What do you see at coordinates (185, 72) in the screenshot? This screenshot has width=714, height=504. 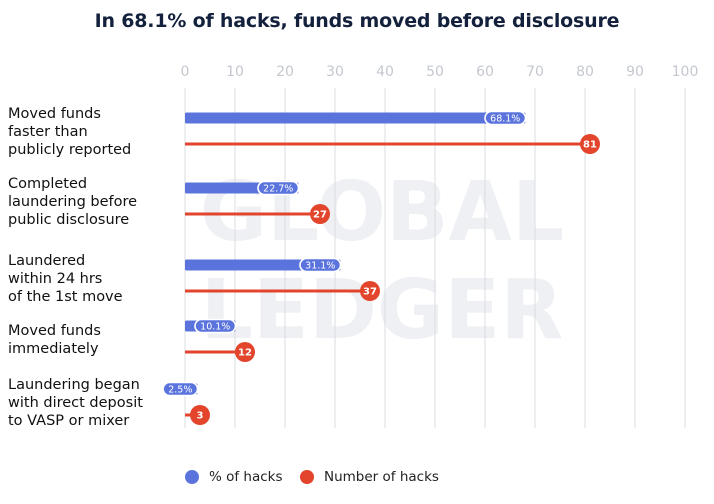 I see `x-tick-label: 0` at bounding box center [185, 72].